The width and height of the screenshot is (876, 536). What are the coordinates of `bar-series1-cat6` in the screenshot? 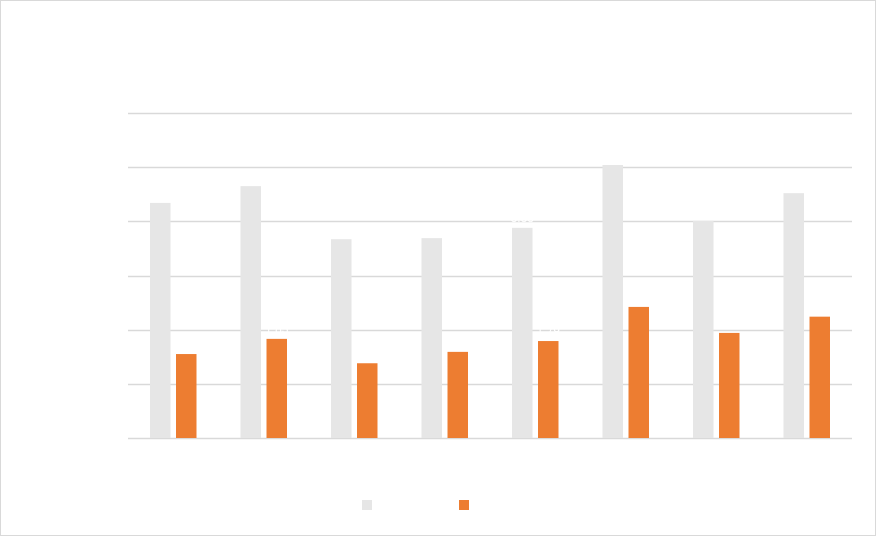 It's located at (612, 301).